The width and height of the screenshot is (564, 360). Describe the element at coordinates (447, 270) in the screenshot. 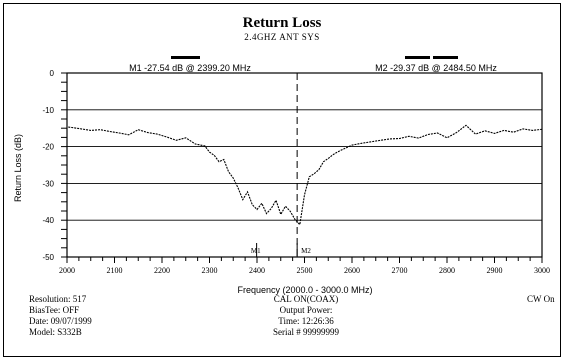

I see `x-tick-label: 2800` at that location.